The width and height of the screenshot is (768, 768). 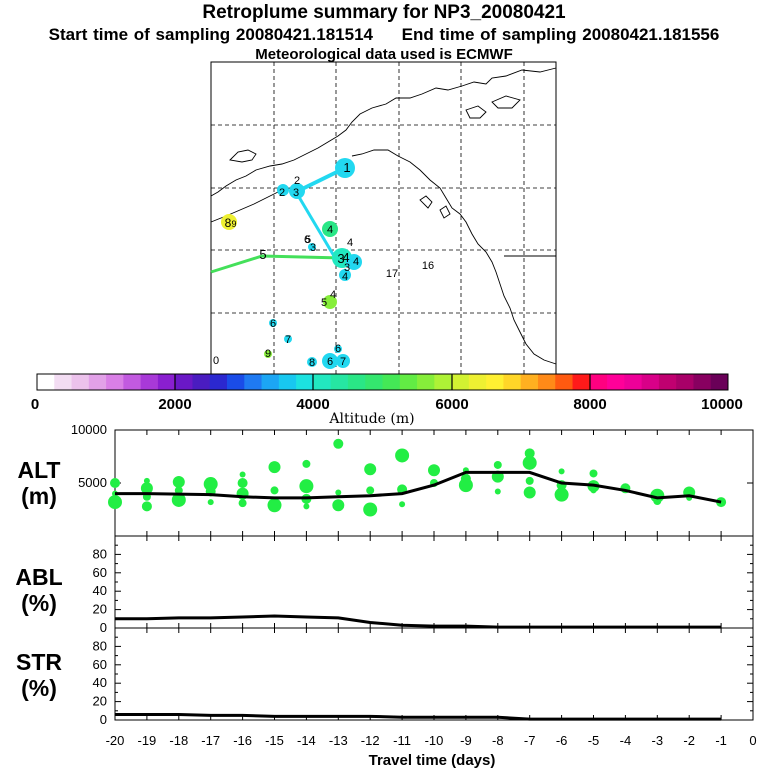 I want to click on str-panel-label: STR (%), so click(x=39, y=675).